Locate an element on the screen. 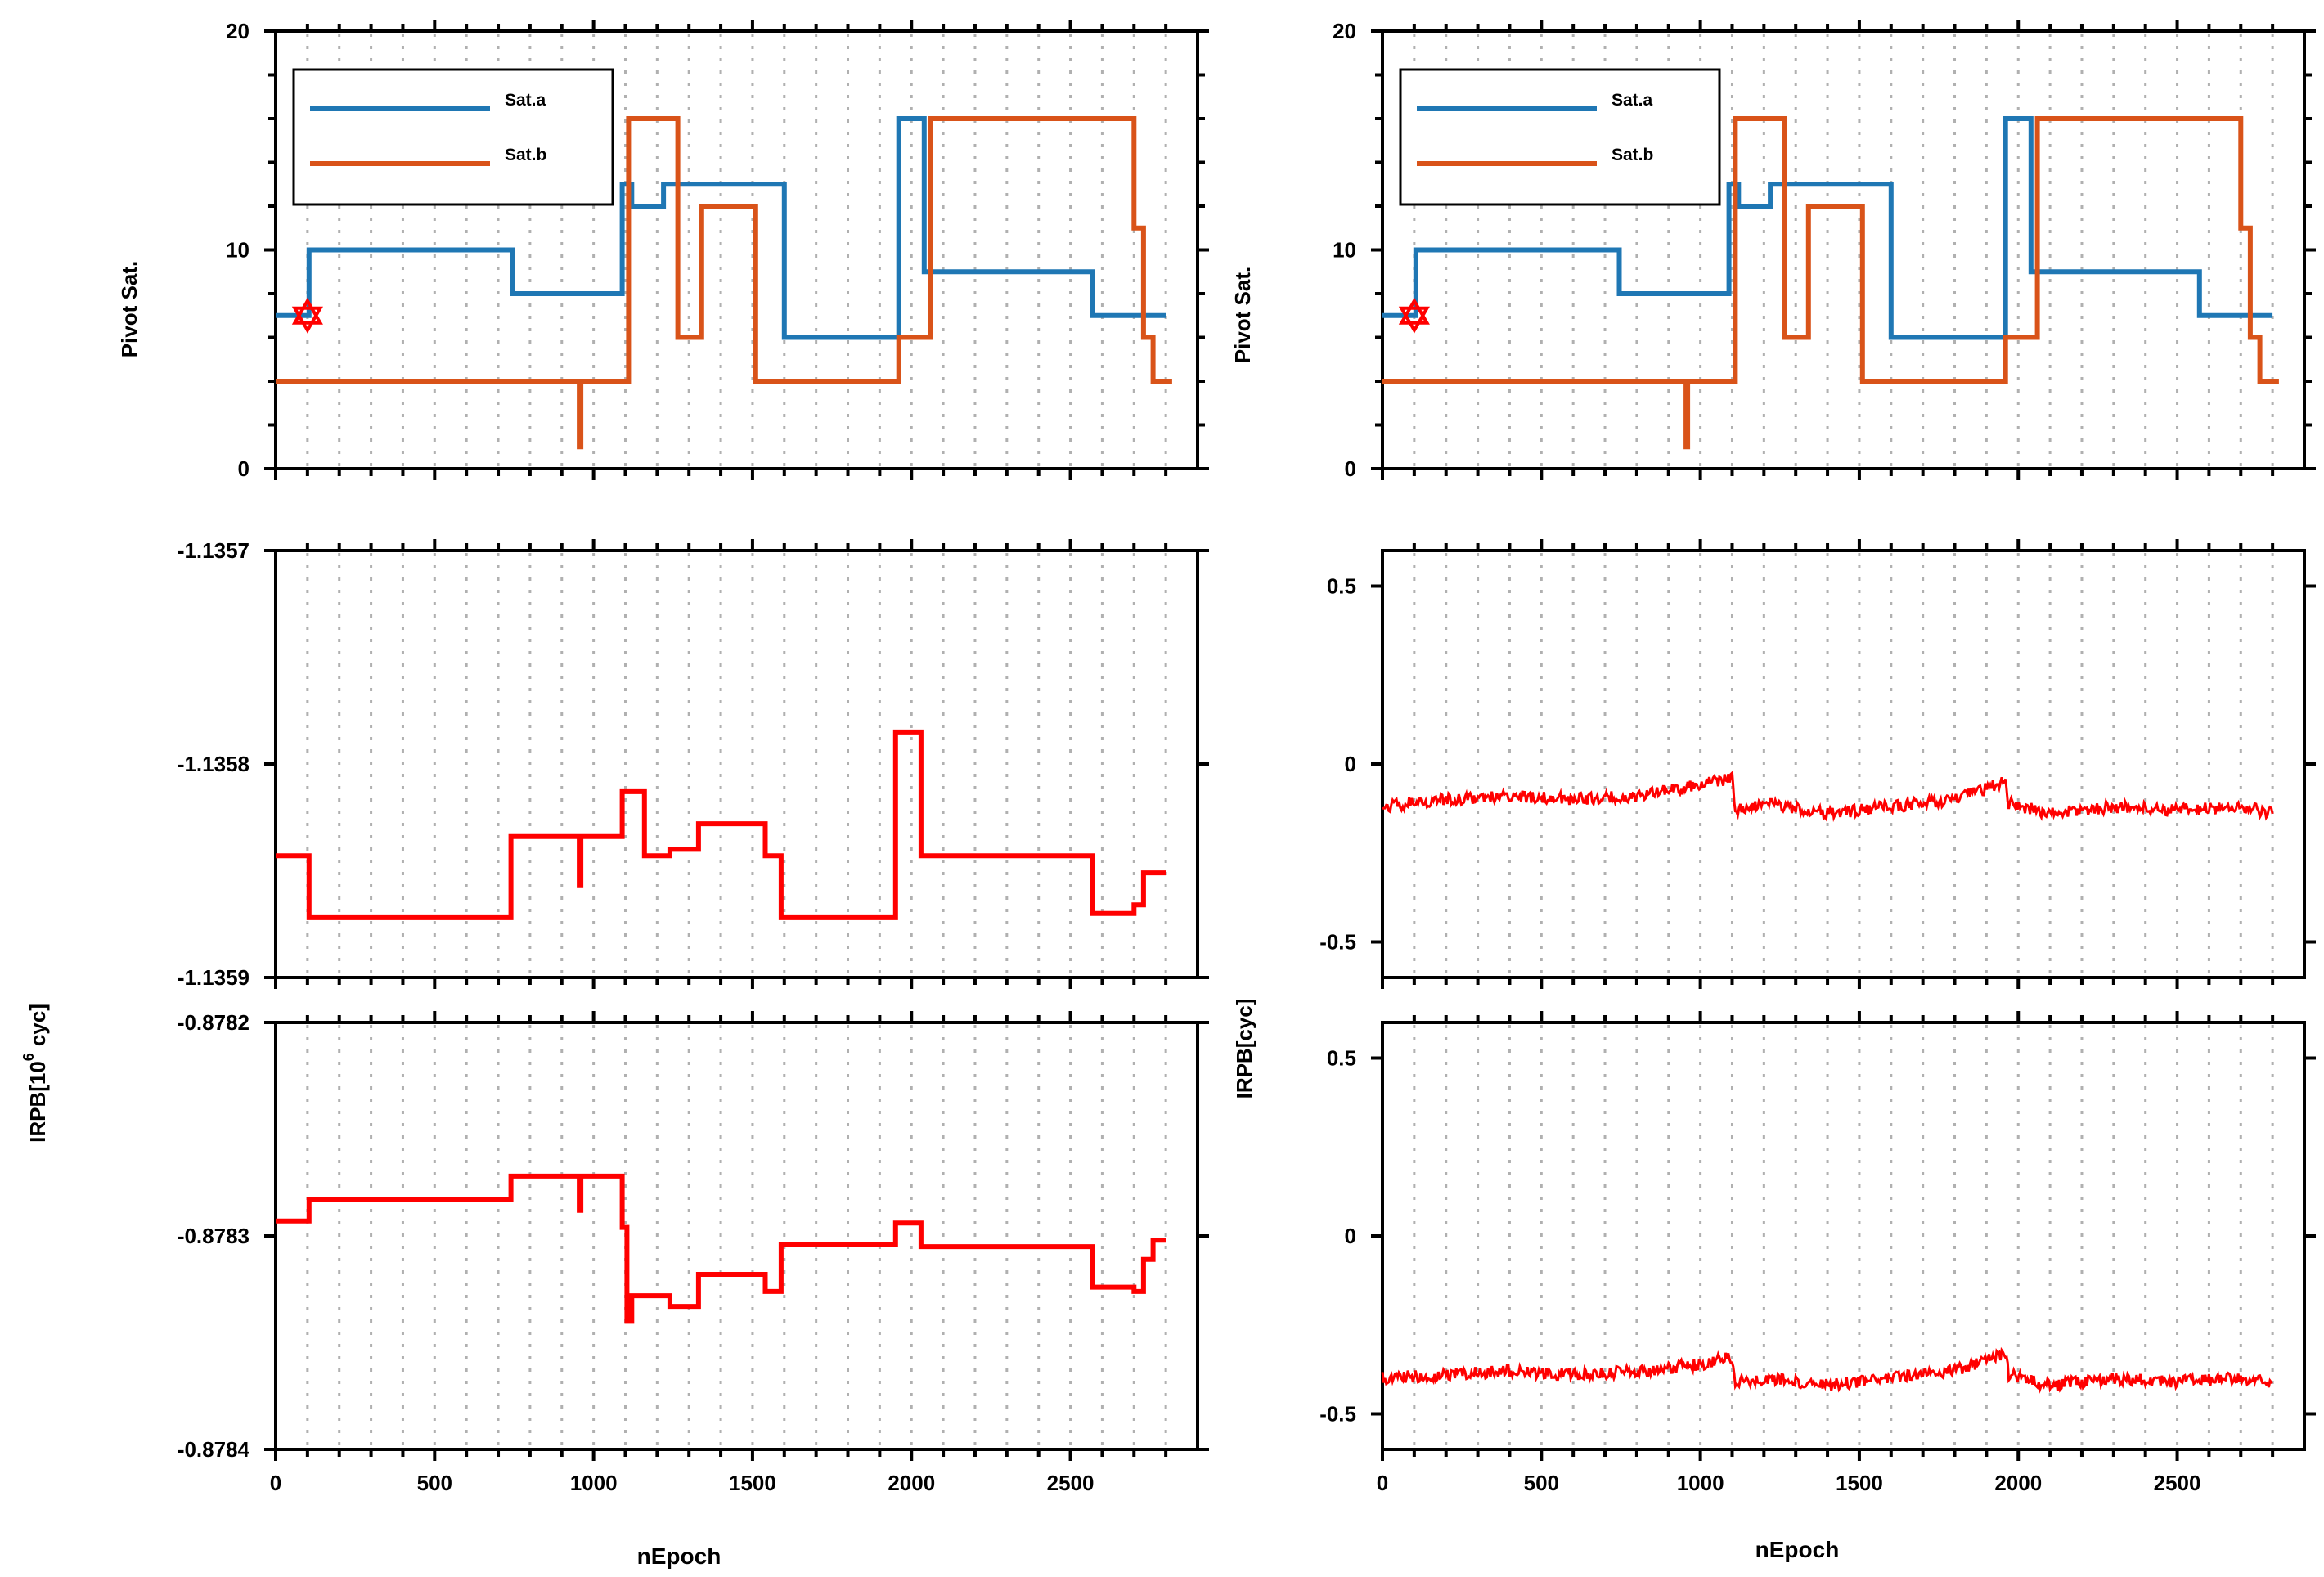  xlabel-left: nEpoch is located at coordinates (679, 1556).